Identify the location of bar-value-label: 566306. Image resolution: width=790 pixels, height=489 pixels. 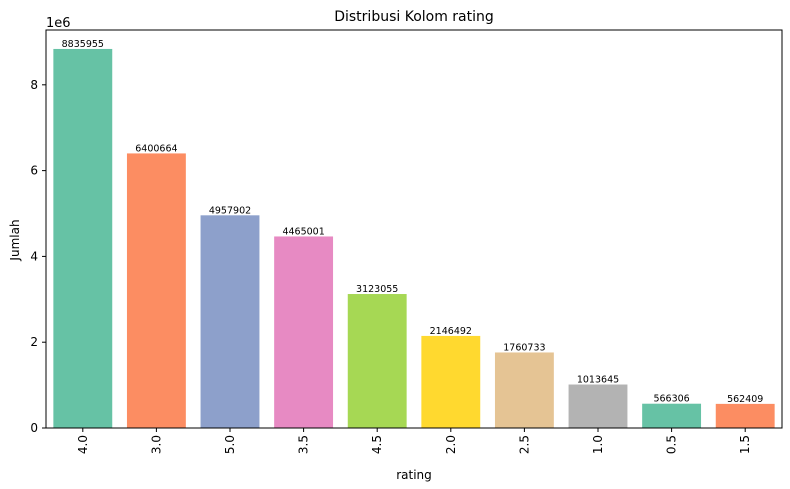
(671, 399).